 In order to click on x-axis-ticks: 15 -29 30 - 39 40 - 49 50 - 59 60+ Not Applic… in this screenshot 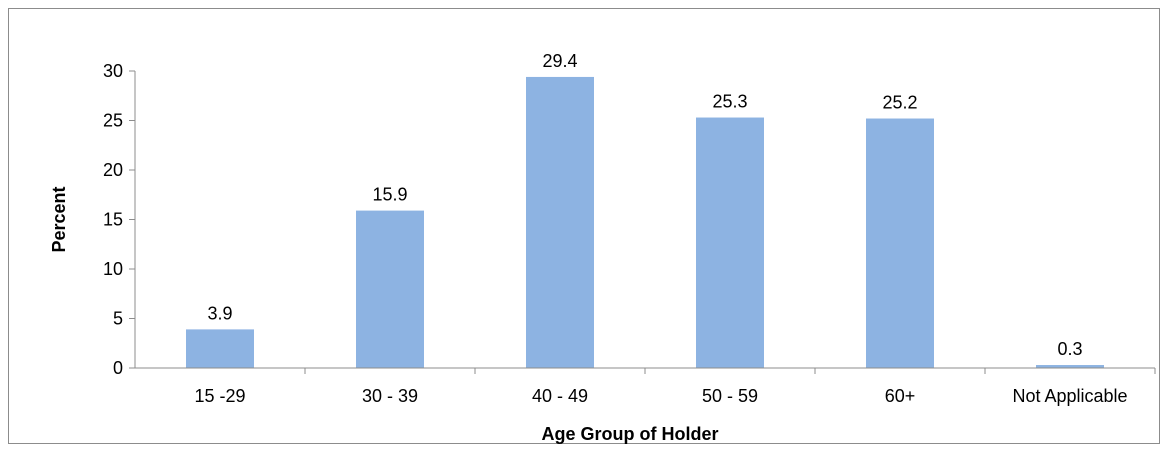, I will do `click(675, 387)`.